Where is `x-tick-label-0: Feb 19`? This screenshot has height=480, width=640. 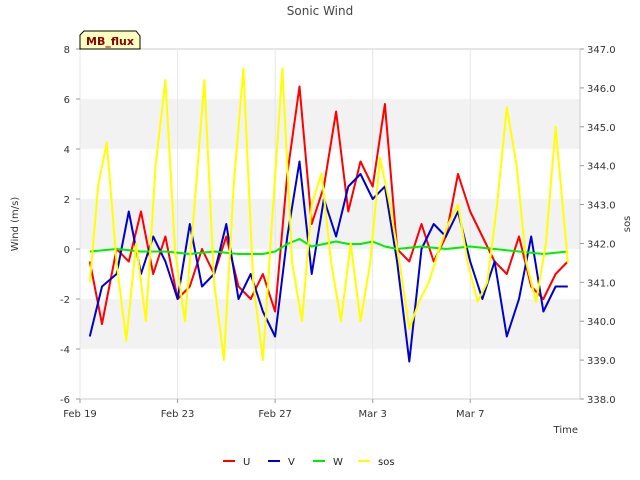
x-tick-label-0: Feb 19 is located at coordinates (80, 414).